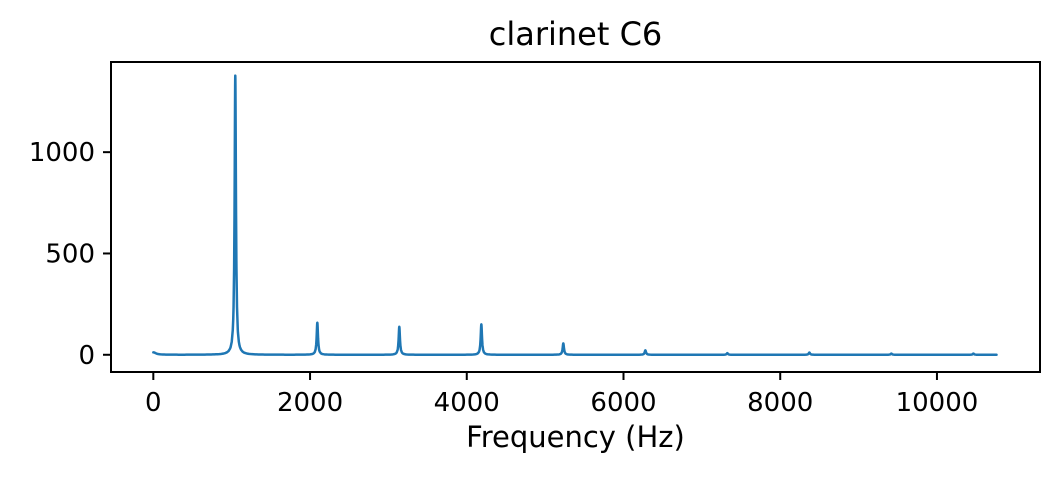 This screenshot has width=1060, height=477. Describe the element at coordinates (310, 403) in the screenshot. I see `x-tick-label: 2000` at that location.